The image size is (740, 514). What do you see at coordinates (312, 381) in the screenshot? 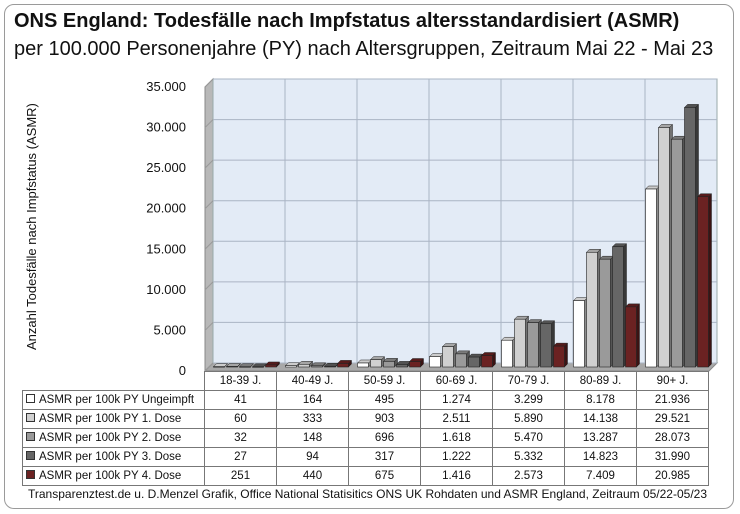
I see `category-label: 40-49 J.` at bounding box center [312, 381].